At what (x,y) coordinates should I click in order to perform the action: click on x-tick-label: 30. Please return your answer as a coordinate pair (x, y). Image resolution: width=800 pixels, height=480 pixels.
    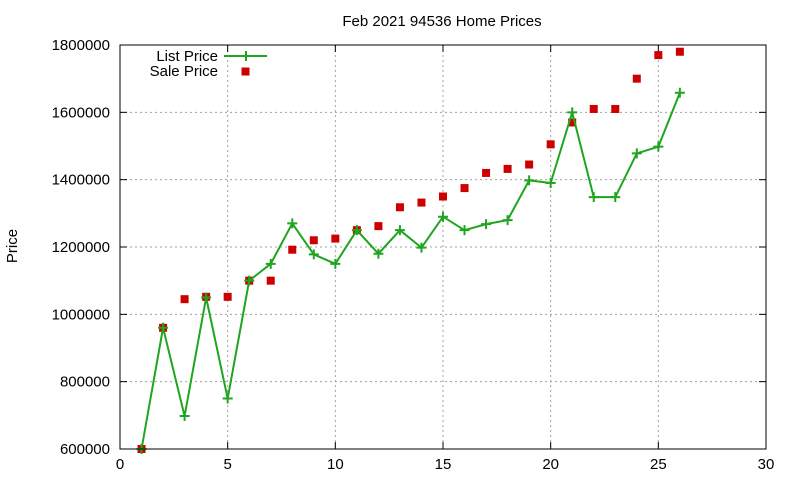
    Looking at the image, I should click on (766, 464).